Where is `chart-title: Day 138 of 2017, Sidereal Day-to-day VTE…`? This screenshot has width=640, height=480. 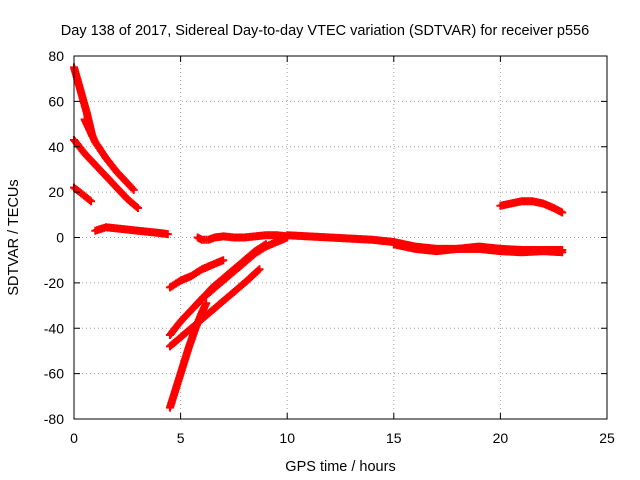 chart-title: Day 138 of 2017, Sidereal Day-to-day VTE… is located at coordinates (325, 31).